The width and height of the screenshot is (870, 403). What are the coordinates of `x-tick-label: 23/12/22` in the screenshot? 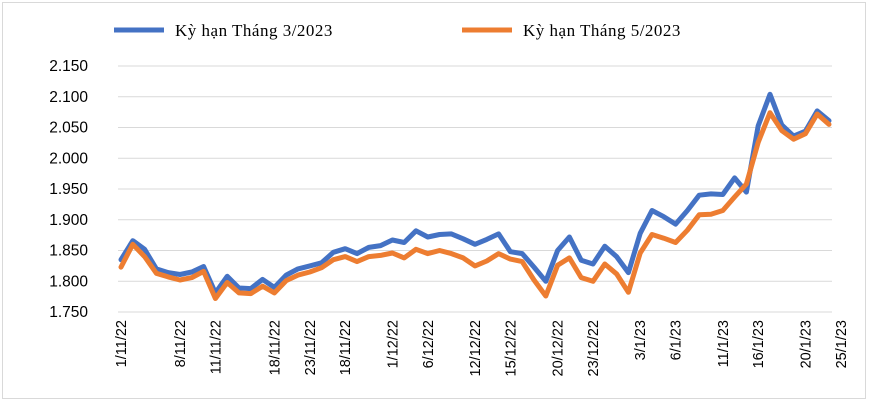 It's located at (594, 348).